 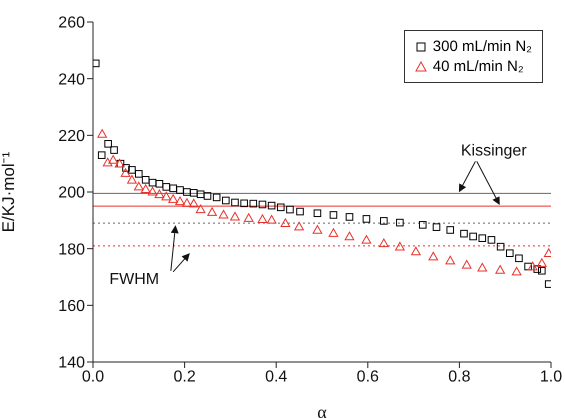 What do you see at coordinates (72, 193) in the screenshot?
I see `y-tick-label: 200` at bounding box center [72, 193].